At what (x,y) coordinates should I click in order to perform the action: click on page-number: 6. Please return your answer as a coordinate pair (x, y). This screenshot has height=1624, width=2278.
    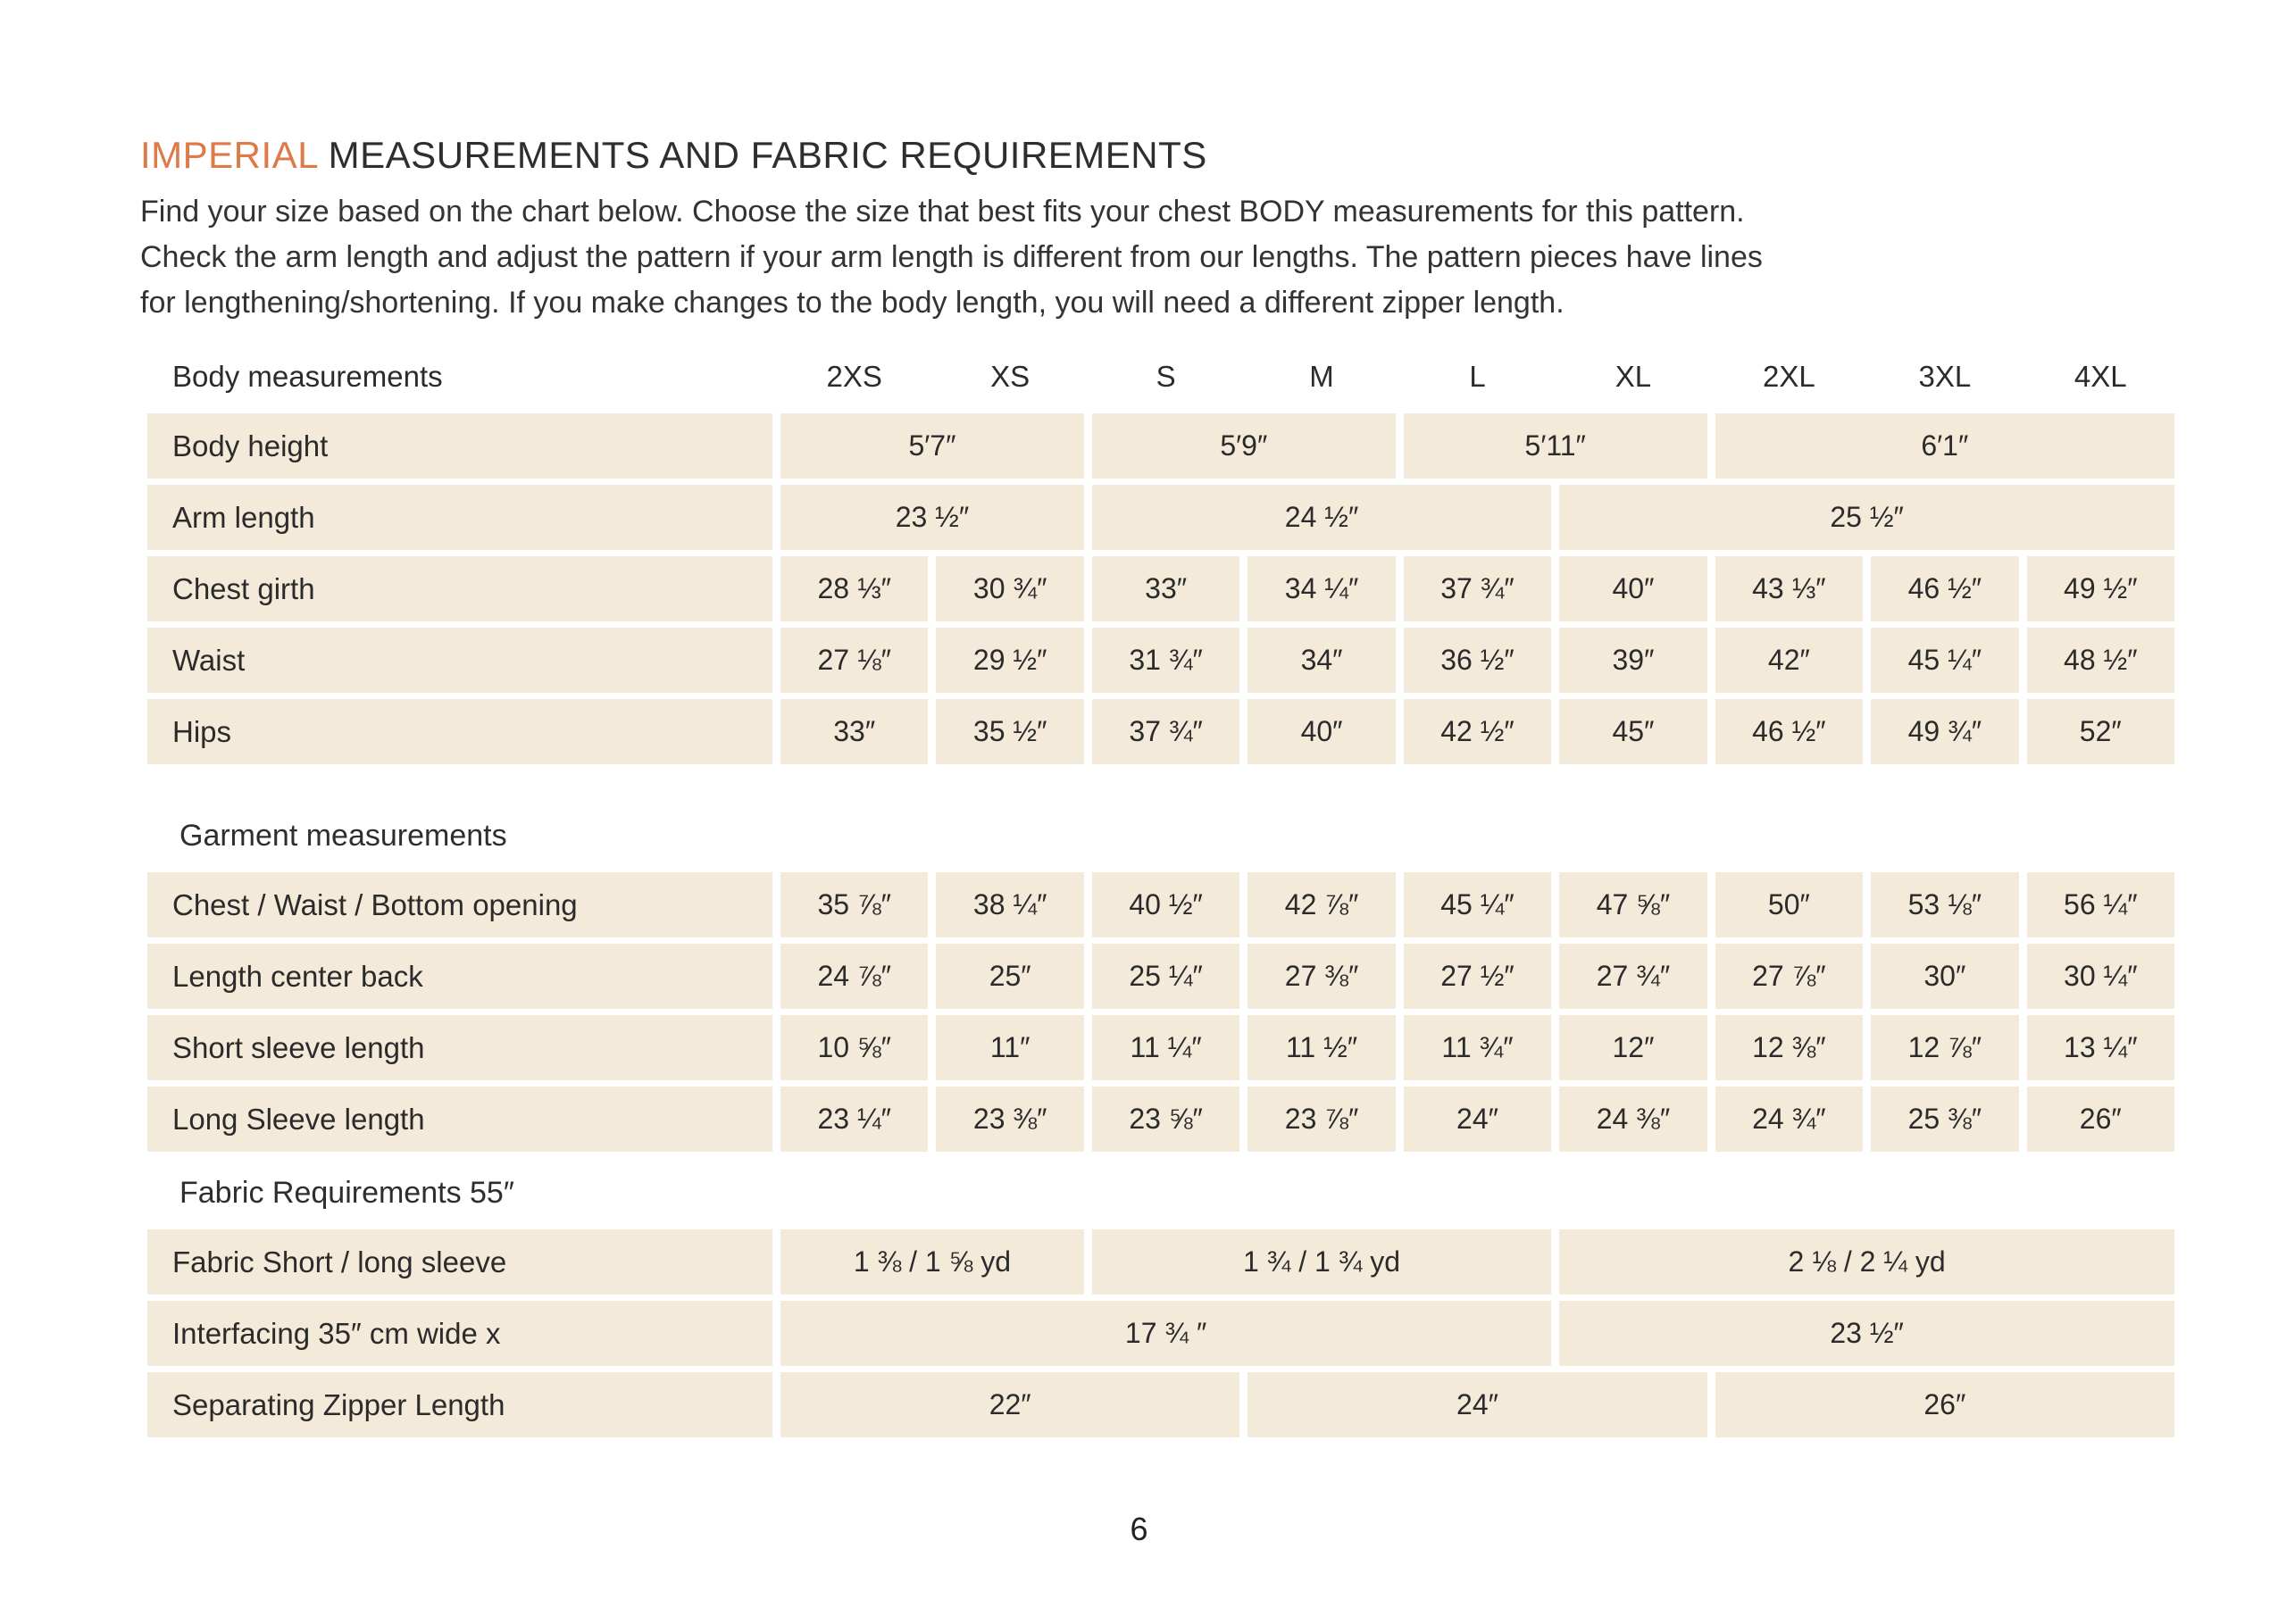
    Looking at the image, I should click on (1139, 1529).